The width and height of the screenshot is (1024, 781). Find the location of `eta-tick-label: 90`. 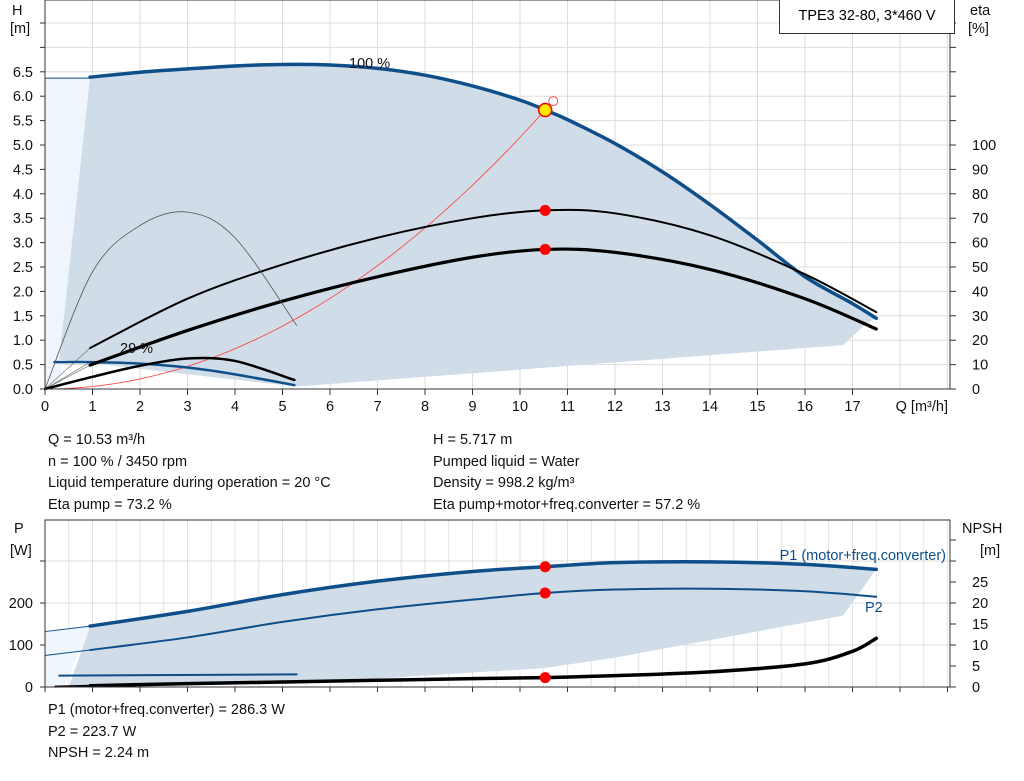

eta-tick-label: 90 is located at coordinates (980, 170).